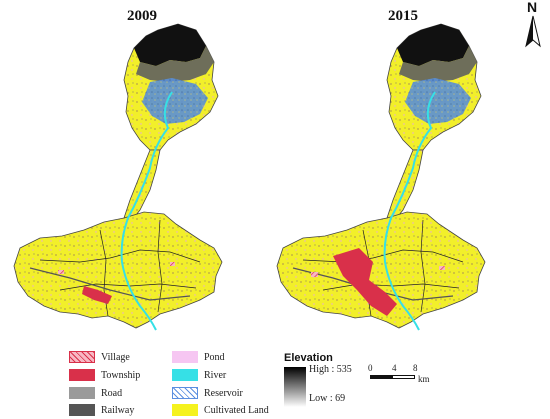 This screenshot has width=550, height=419. What do you see at coordinates (236, 410) in the screenshot?
I see `legend-label: Cultivated Land` at bounding box center [236, 410].